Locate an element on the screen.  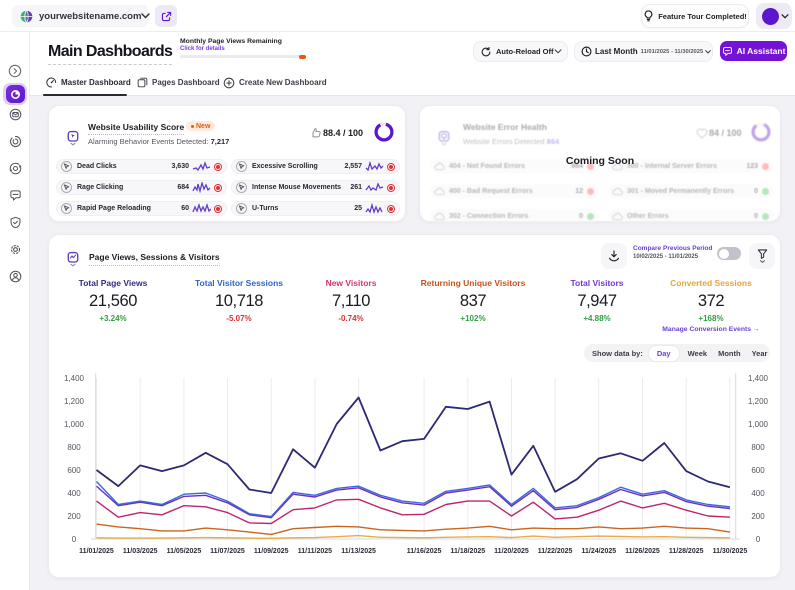
svg-text: 11/13/2025 is located at coordinates (358, 551).